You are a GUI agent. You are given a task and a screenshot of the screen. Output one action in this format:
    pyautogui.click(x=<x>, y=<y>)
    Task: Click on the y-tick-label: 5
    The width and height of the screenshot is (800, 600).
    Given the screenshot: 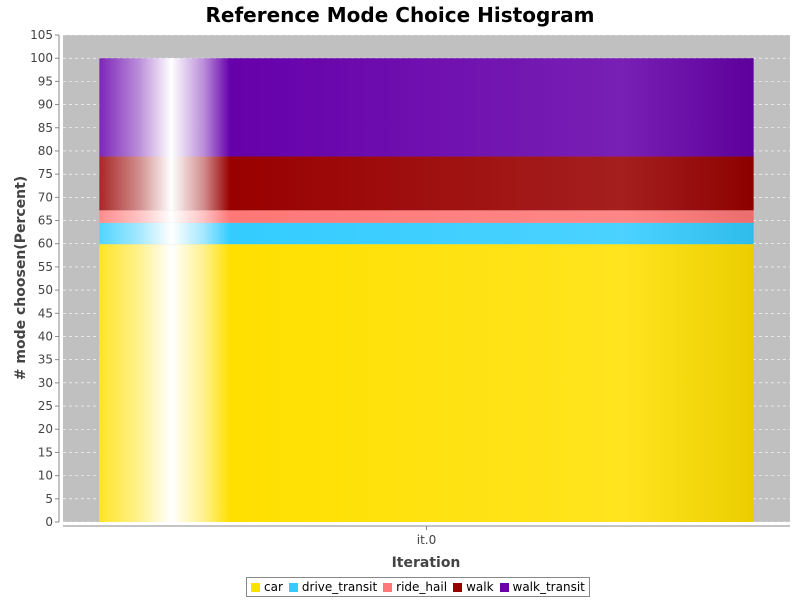 What is the action you would take?
    pyautogui.click(x=49, y=499)
    